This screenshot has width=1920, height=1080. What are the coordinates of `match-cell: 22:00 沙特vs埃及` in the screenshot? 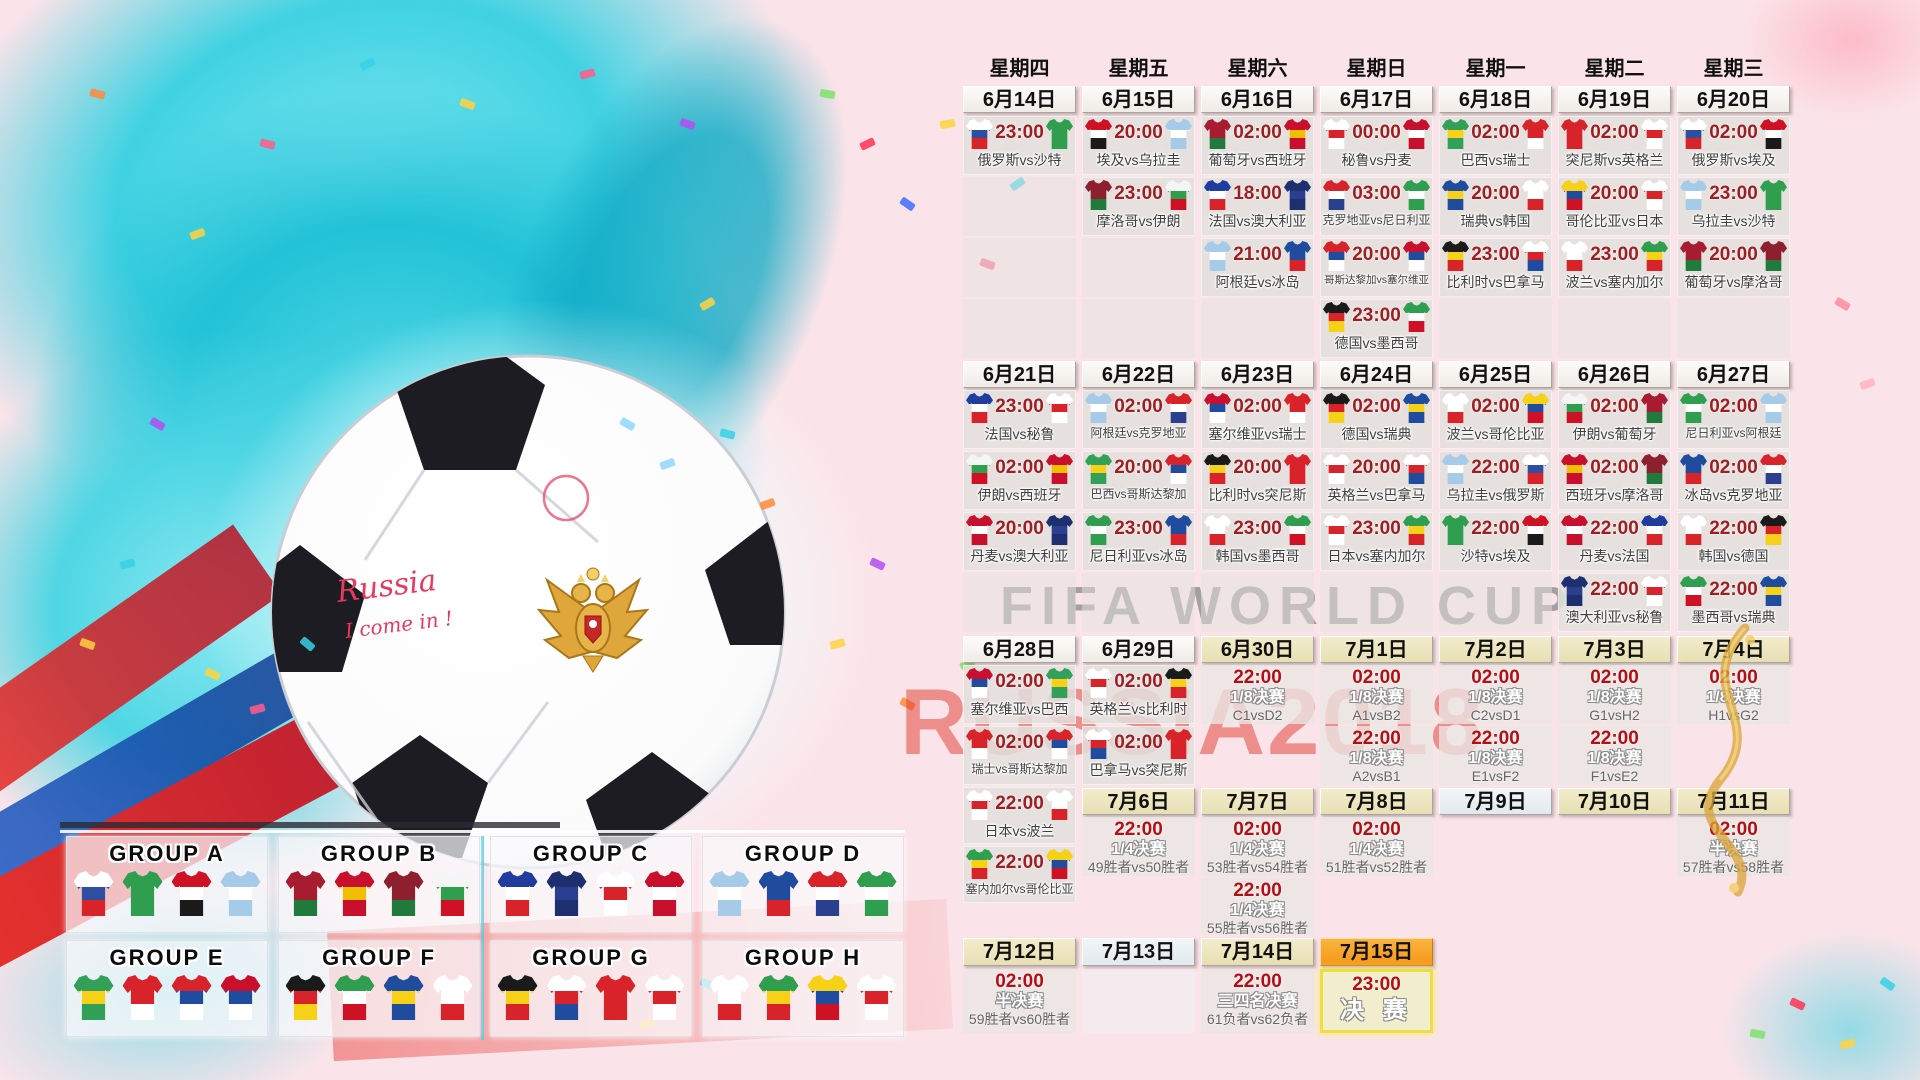 It's located at (1495, 541).